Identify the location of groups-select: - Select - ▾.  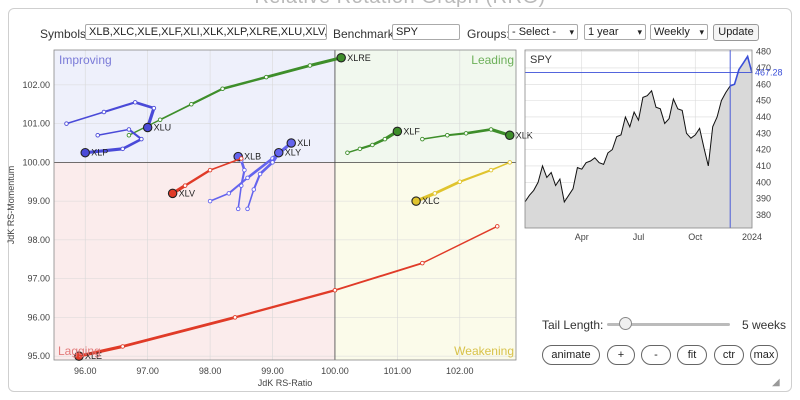
(543, 32).